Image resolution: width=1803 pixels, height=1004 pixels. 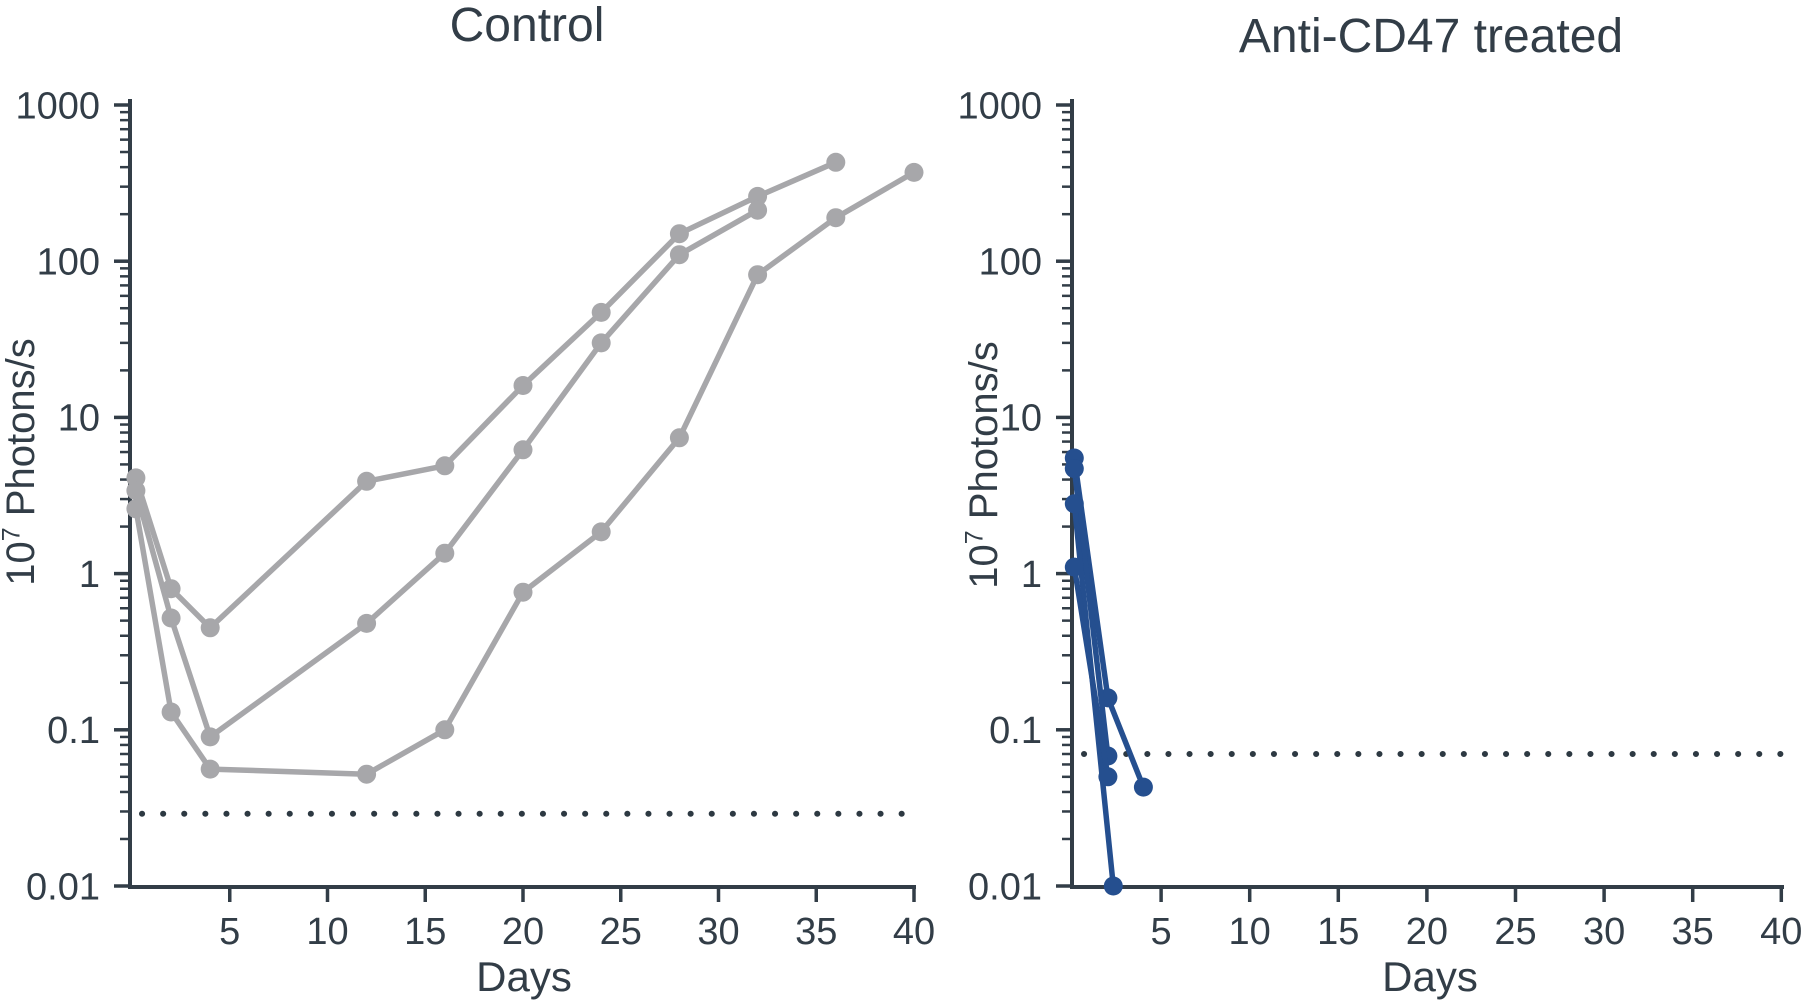 I want to click on x-axis-label-treated: Days, so click(x=1430, y=976).